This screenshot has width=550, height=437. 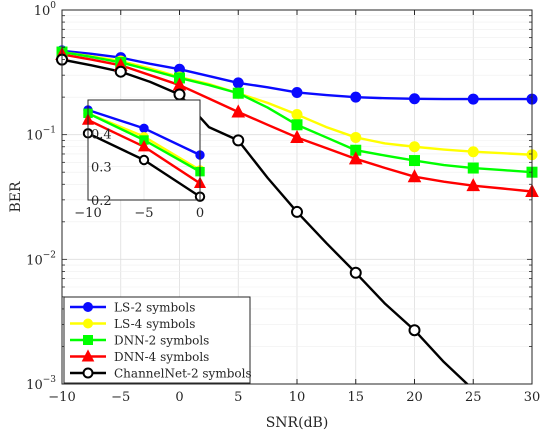 What do you see at coordinates (144, 160) in the screenshot?
I see `inset-series-4-point` at bounding box center [144, 160].